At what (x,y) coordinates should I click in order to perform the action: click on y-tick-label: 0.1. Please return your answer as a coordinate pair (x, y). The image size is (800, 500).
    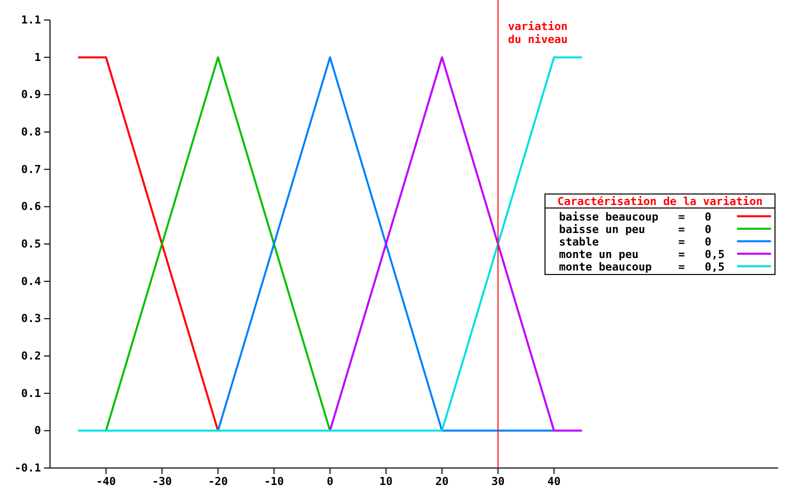
    Looking at the image, I should click on (31, 393).